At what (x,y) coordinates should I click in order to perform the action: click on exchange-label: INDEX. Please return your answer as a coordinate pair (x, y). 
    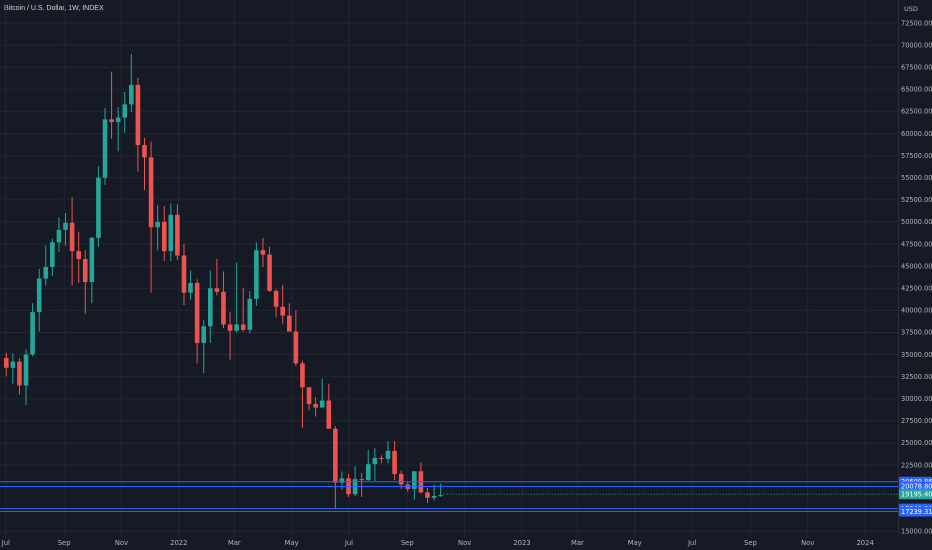
    Looking at the image, I should click on (93, 8).